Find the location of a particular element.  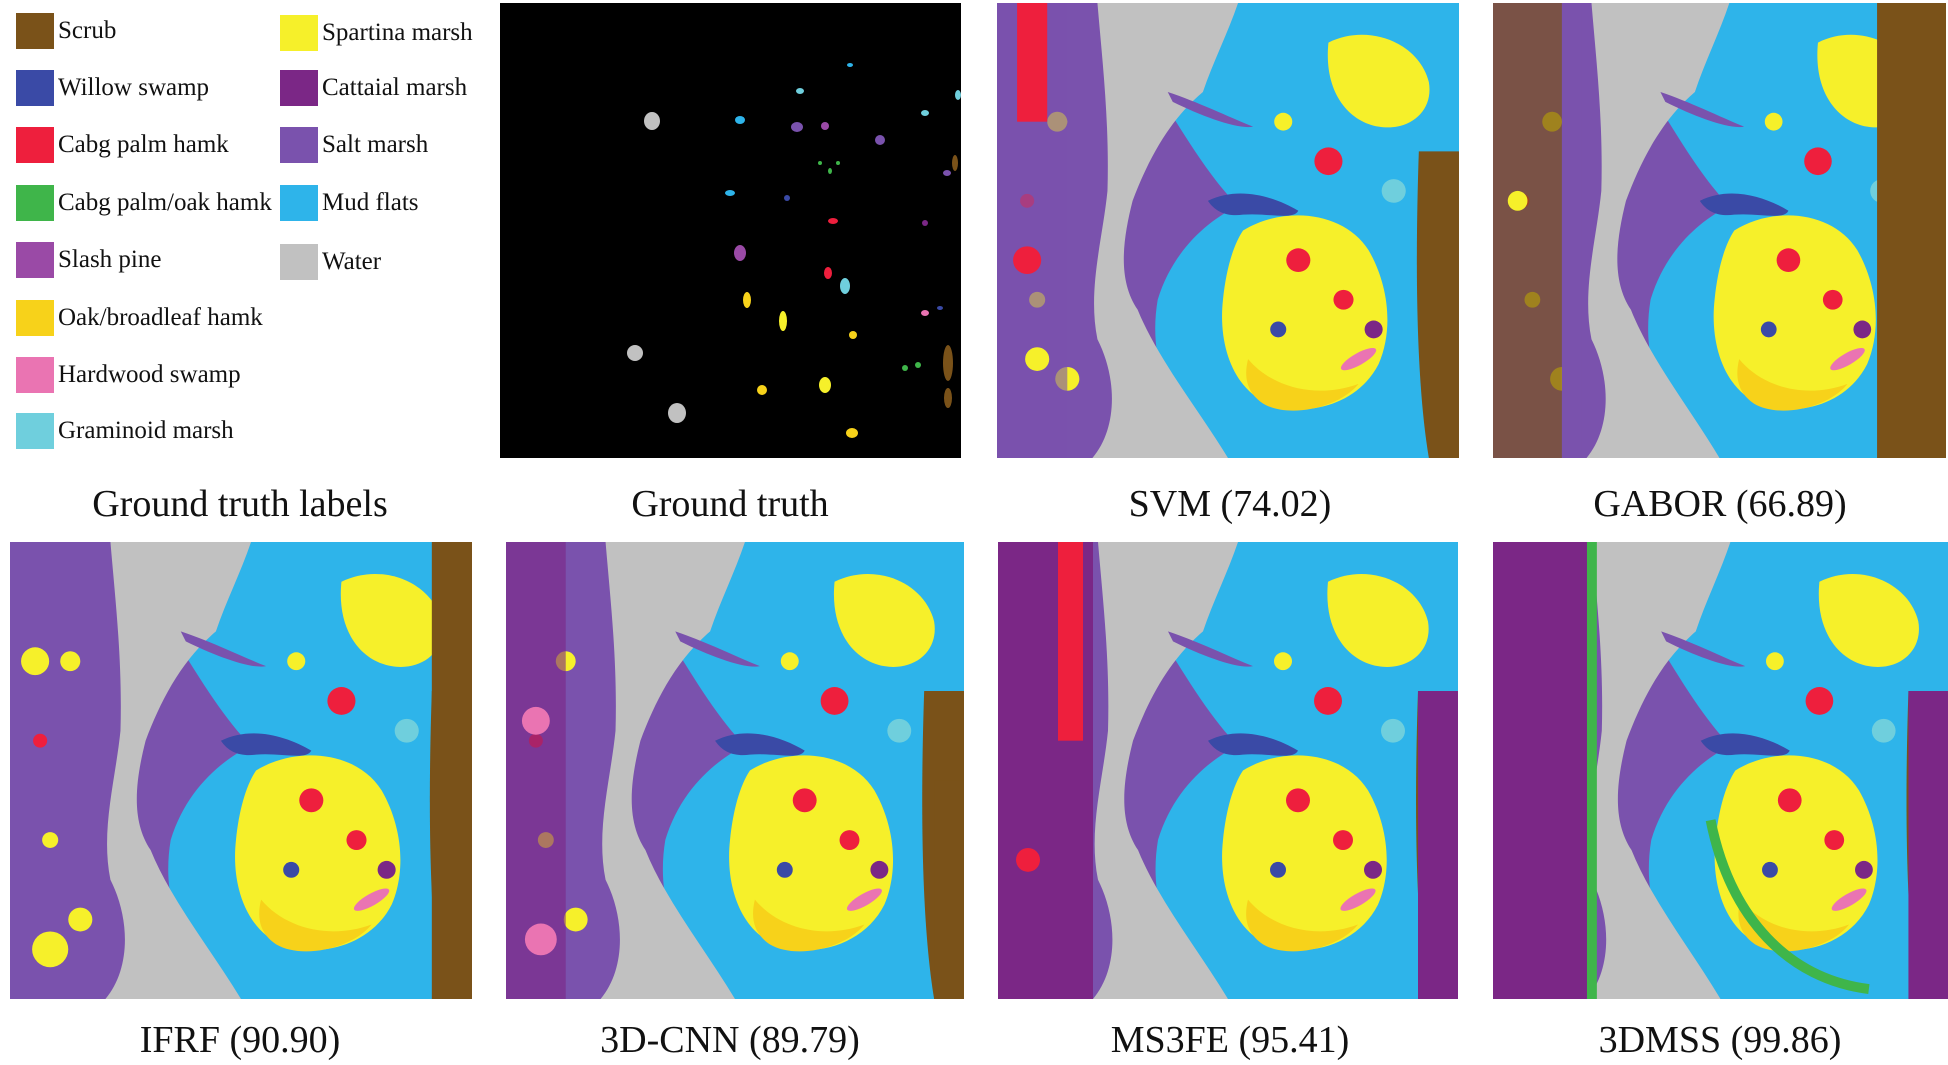

legend-item-water: Water is located at coordinates (330, 262).